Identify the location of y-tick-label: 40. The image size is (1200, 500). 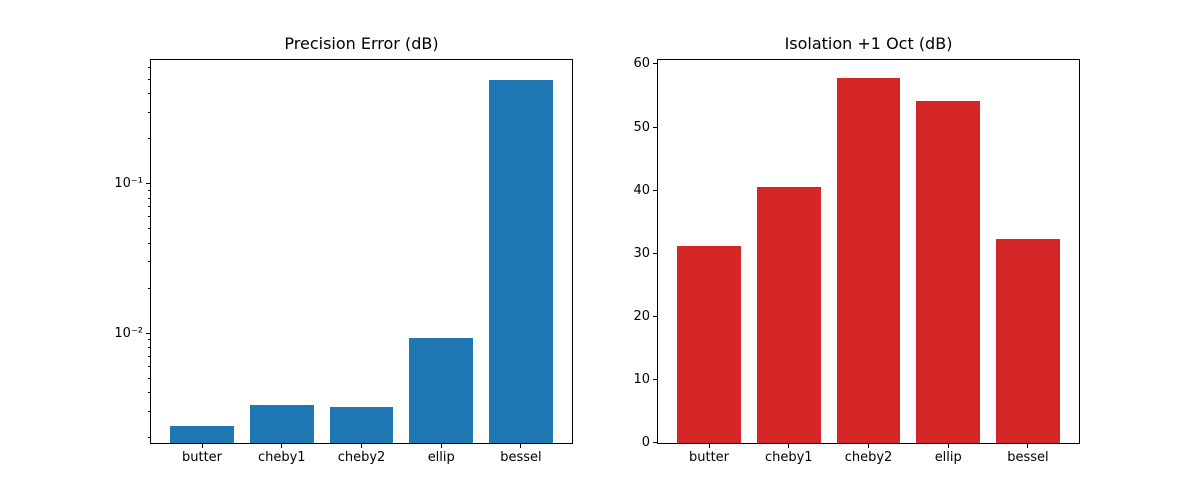
(641, 190).